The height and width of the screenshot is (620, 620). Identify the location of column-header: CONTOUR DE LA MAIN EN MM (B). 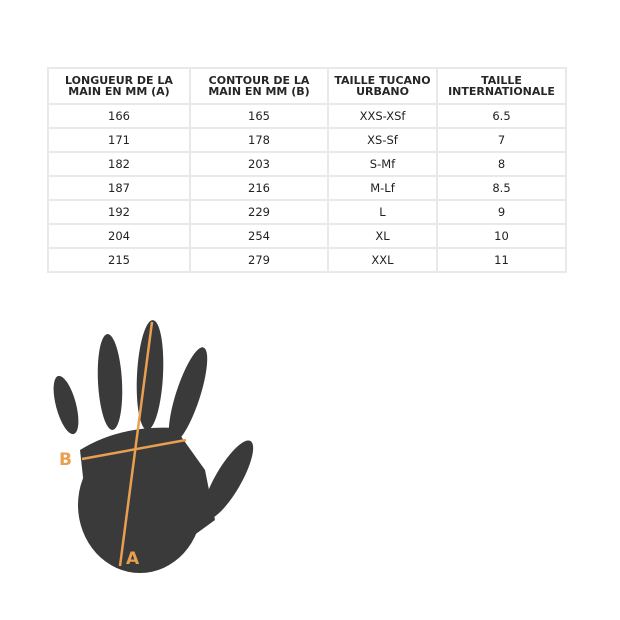
(259, 86).